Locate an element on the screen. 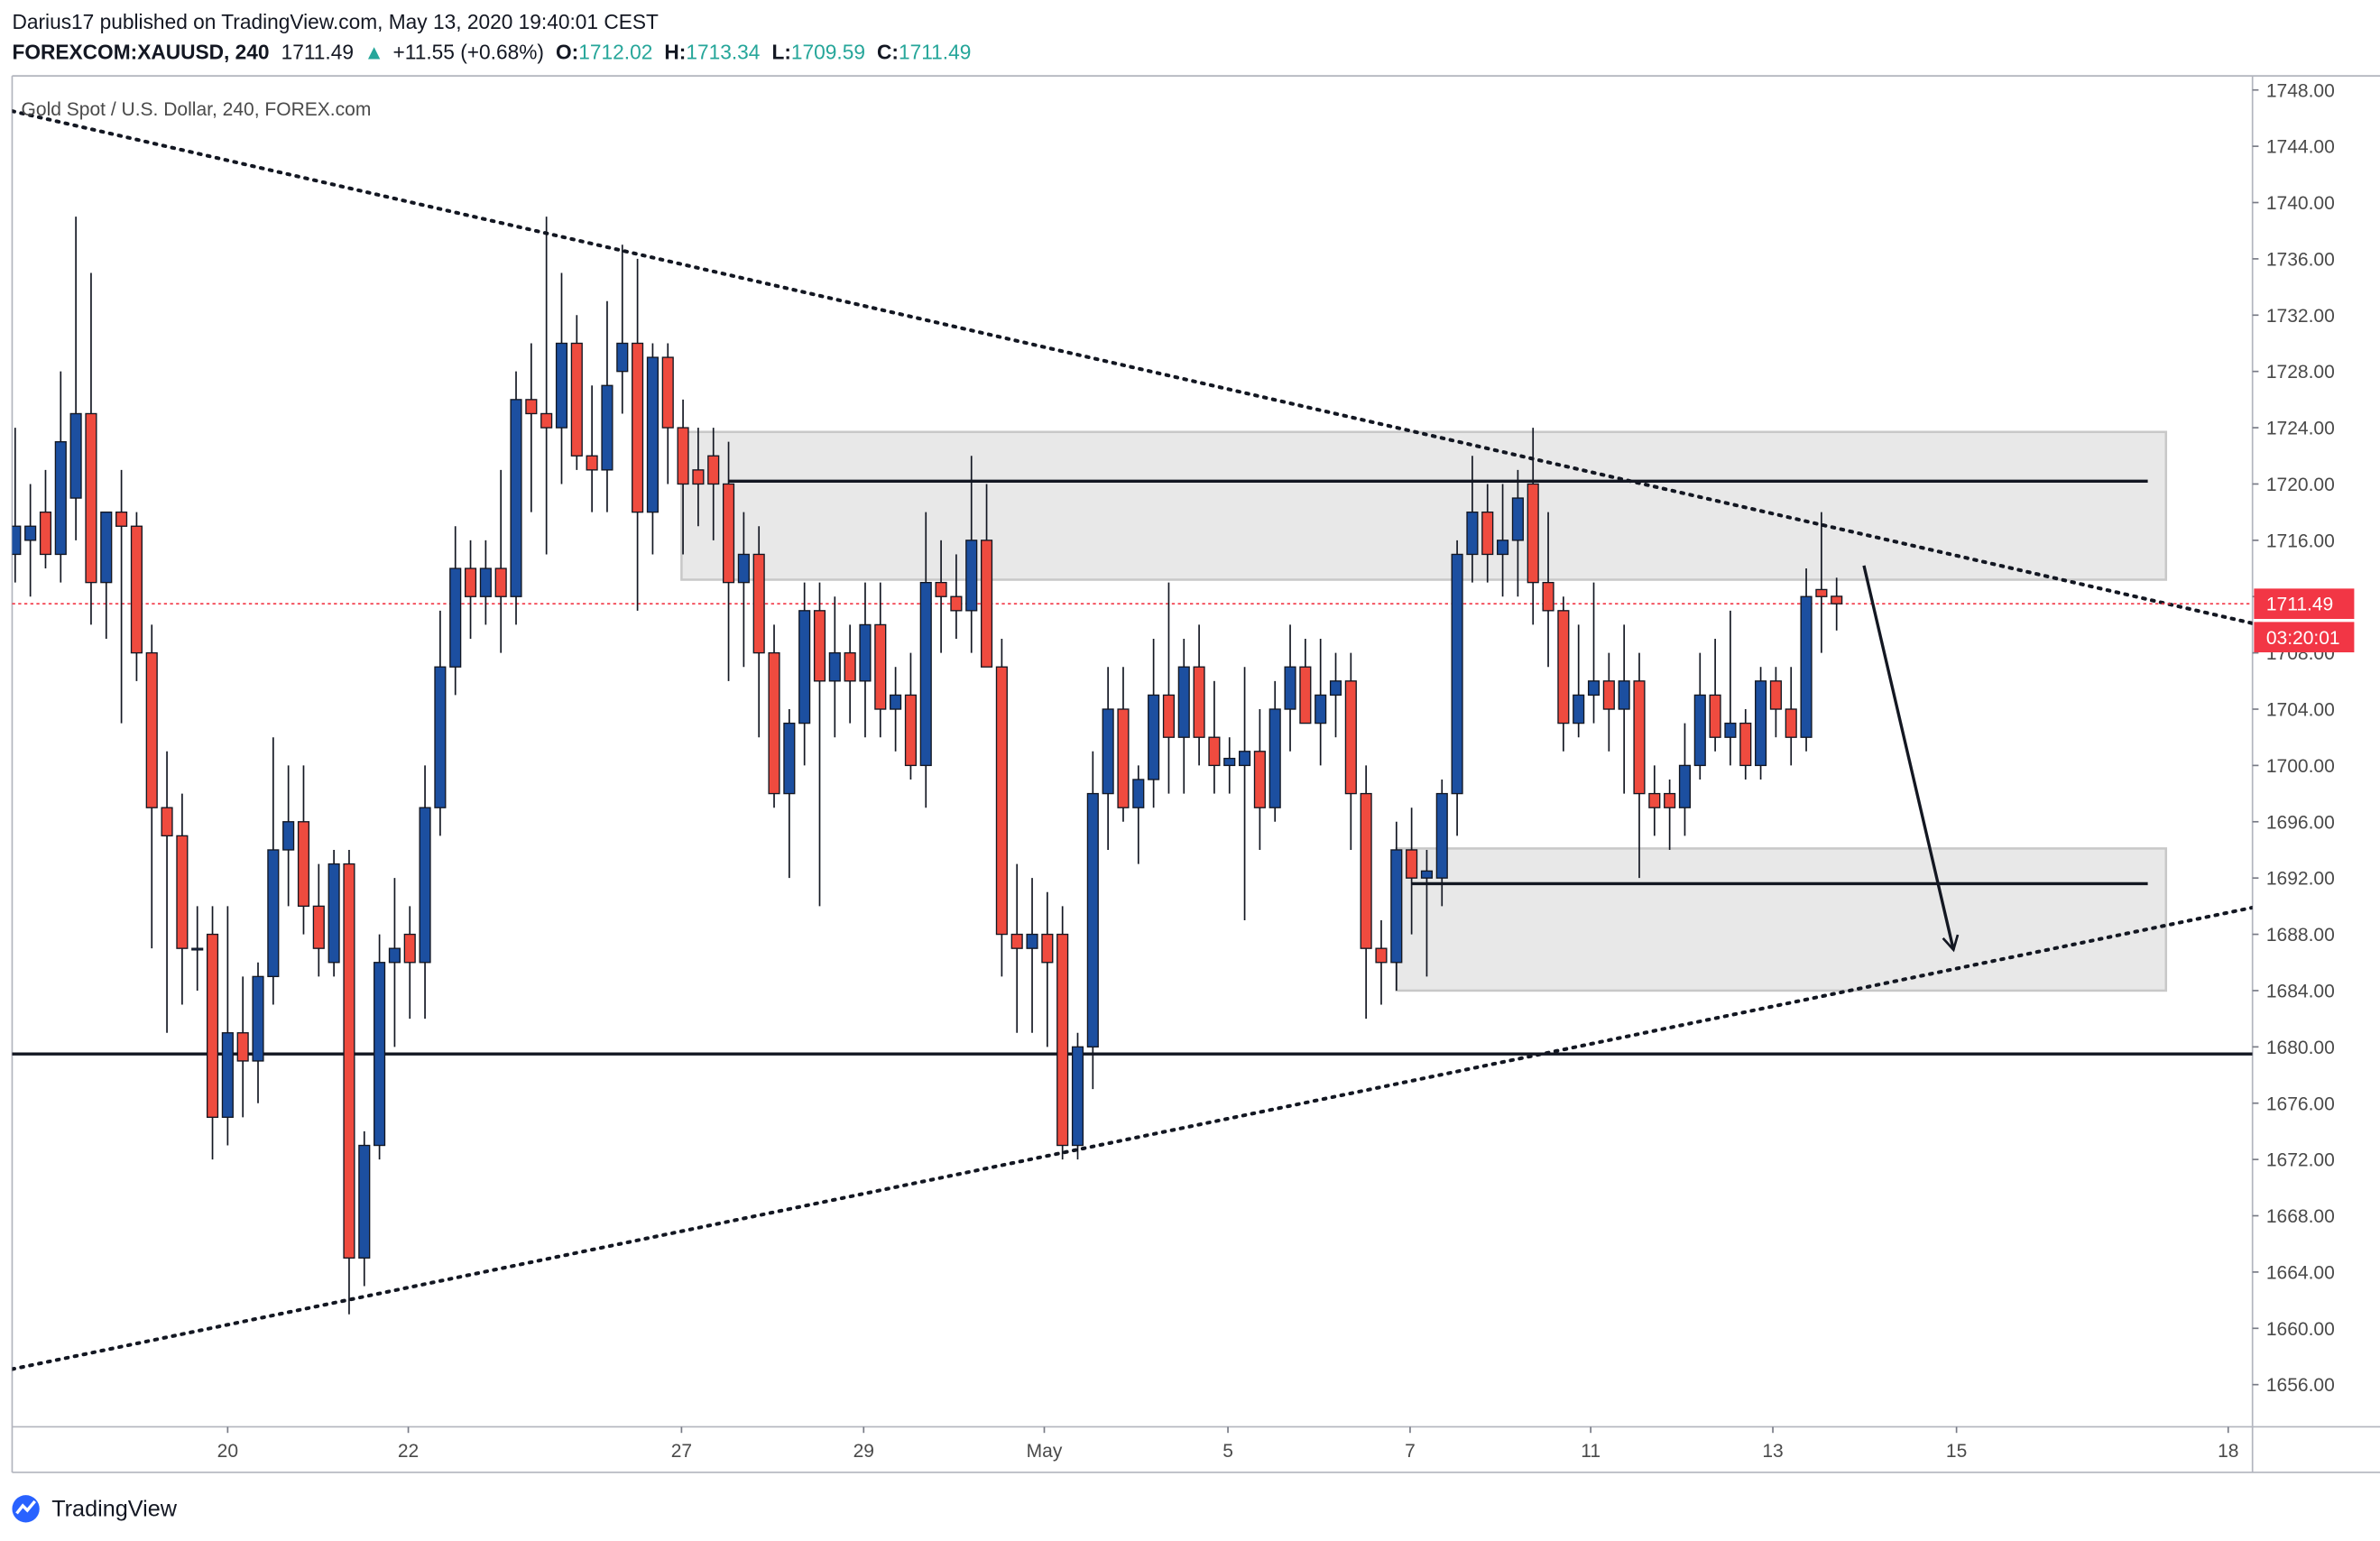  y-tick-label: 1660.00 is located at coordinates (2300, 1329).